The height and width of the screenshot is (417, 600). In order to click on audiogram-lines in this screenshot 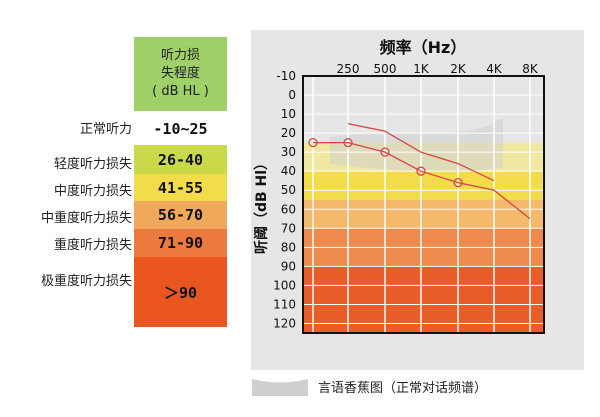, I will do `click(419, 171)`.